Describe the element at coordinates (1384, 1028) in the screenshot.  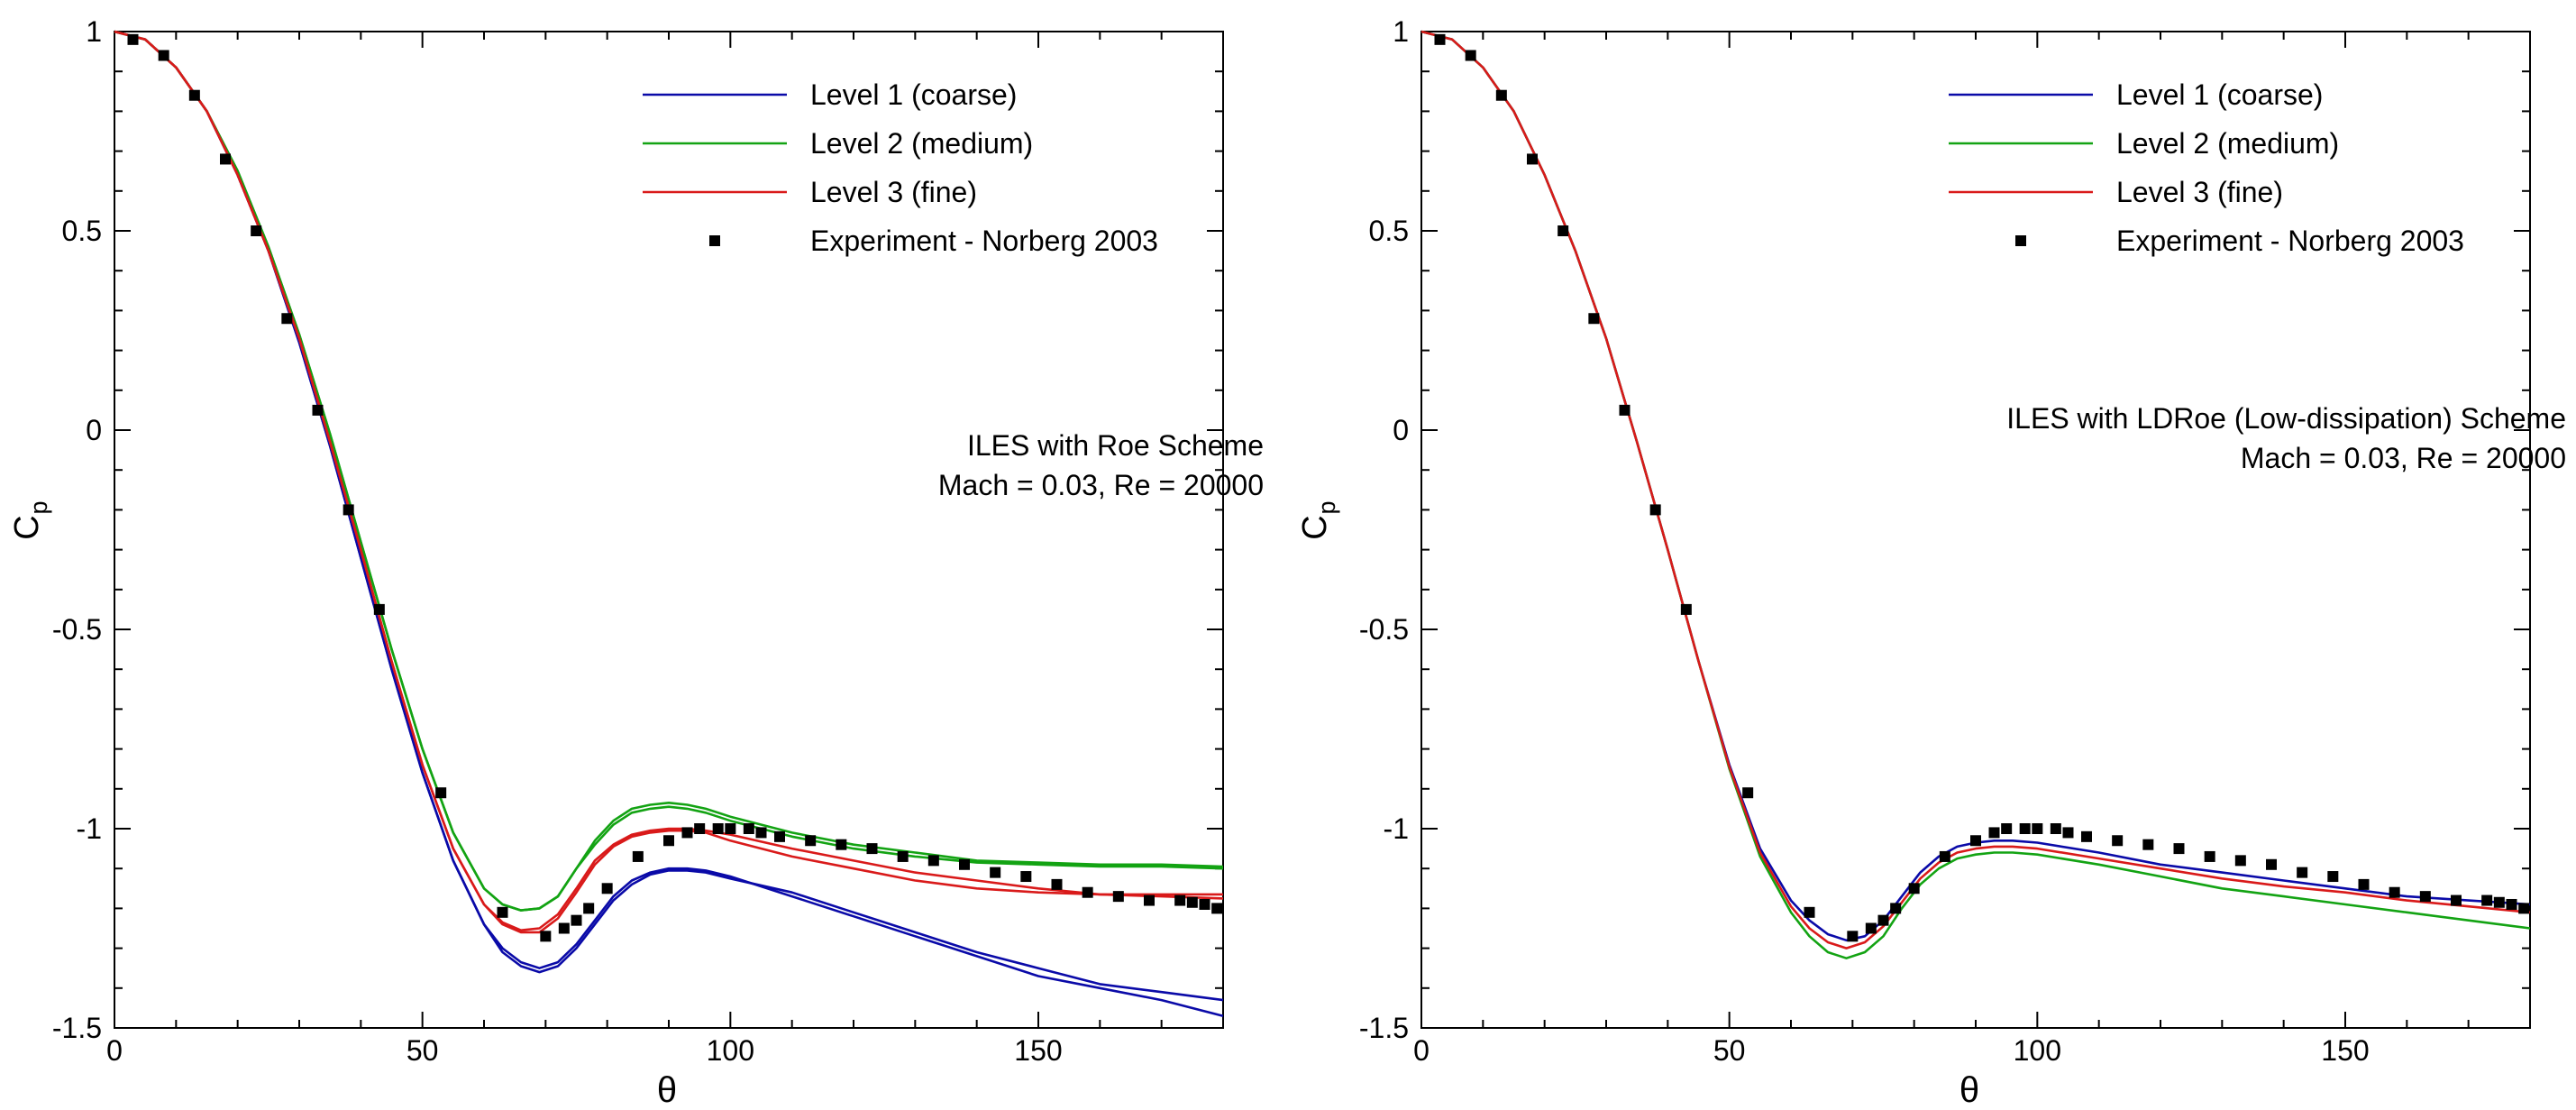
I see `y-tick-label: -1.5` at that location.